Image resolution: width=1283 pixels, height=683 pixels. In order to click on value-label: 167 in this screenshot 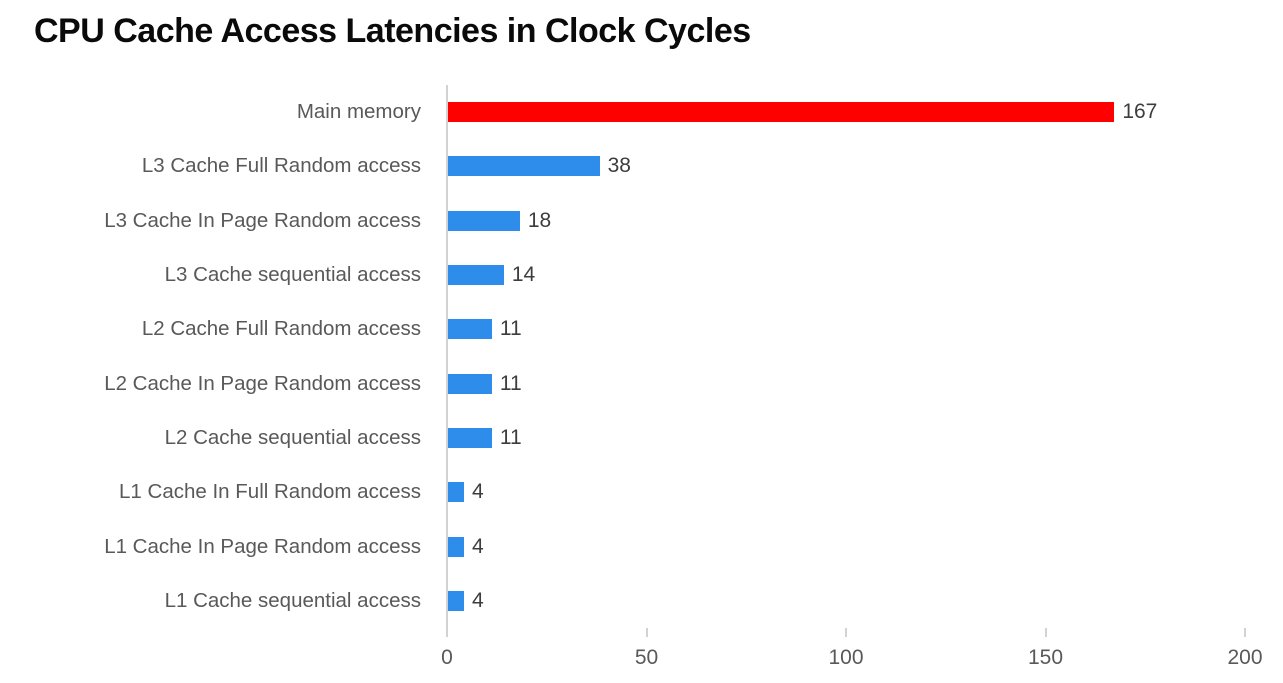, I will do `click(1140, 112)`.